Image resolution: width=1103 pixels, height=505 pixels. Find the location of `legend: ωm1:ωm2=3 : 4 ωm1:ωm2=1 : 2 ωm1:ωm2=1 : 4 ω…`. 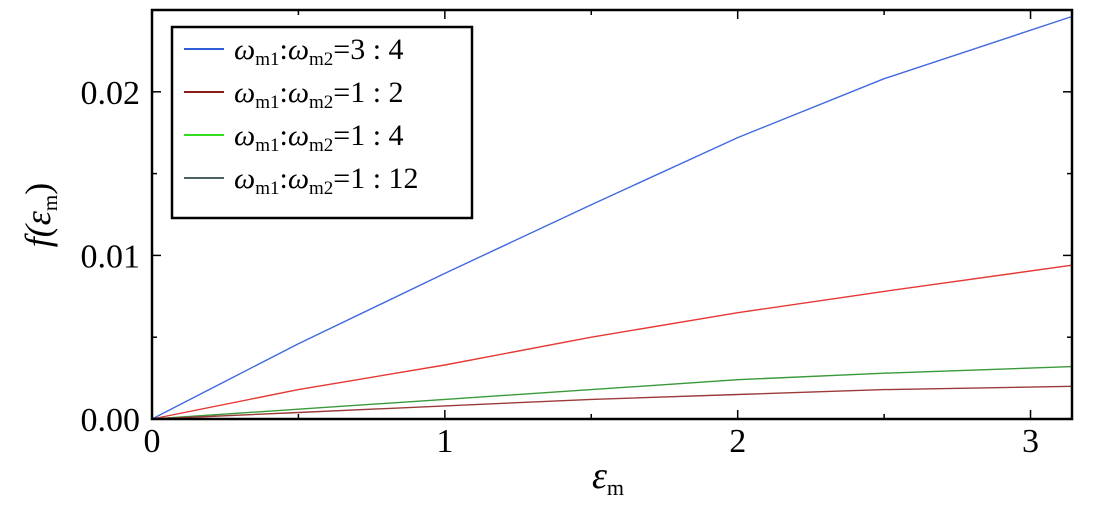

legend: ωm1:ωm2=3 : 4 ωm1:ωm2=1 : 2 ωm1:ωm2=1 : 4 ω… is located at coordinates (322, 122).